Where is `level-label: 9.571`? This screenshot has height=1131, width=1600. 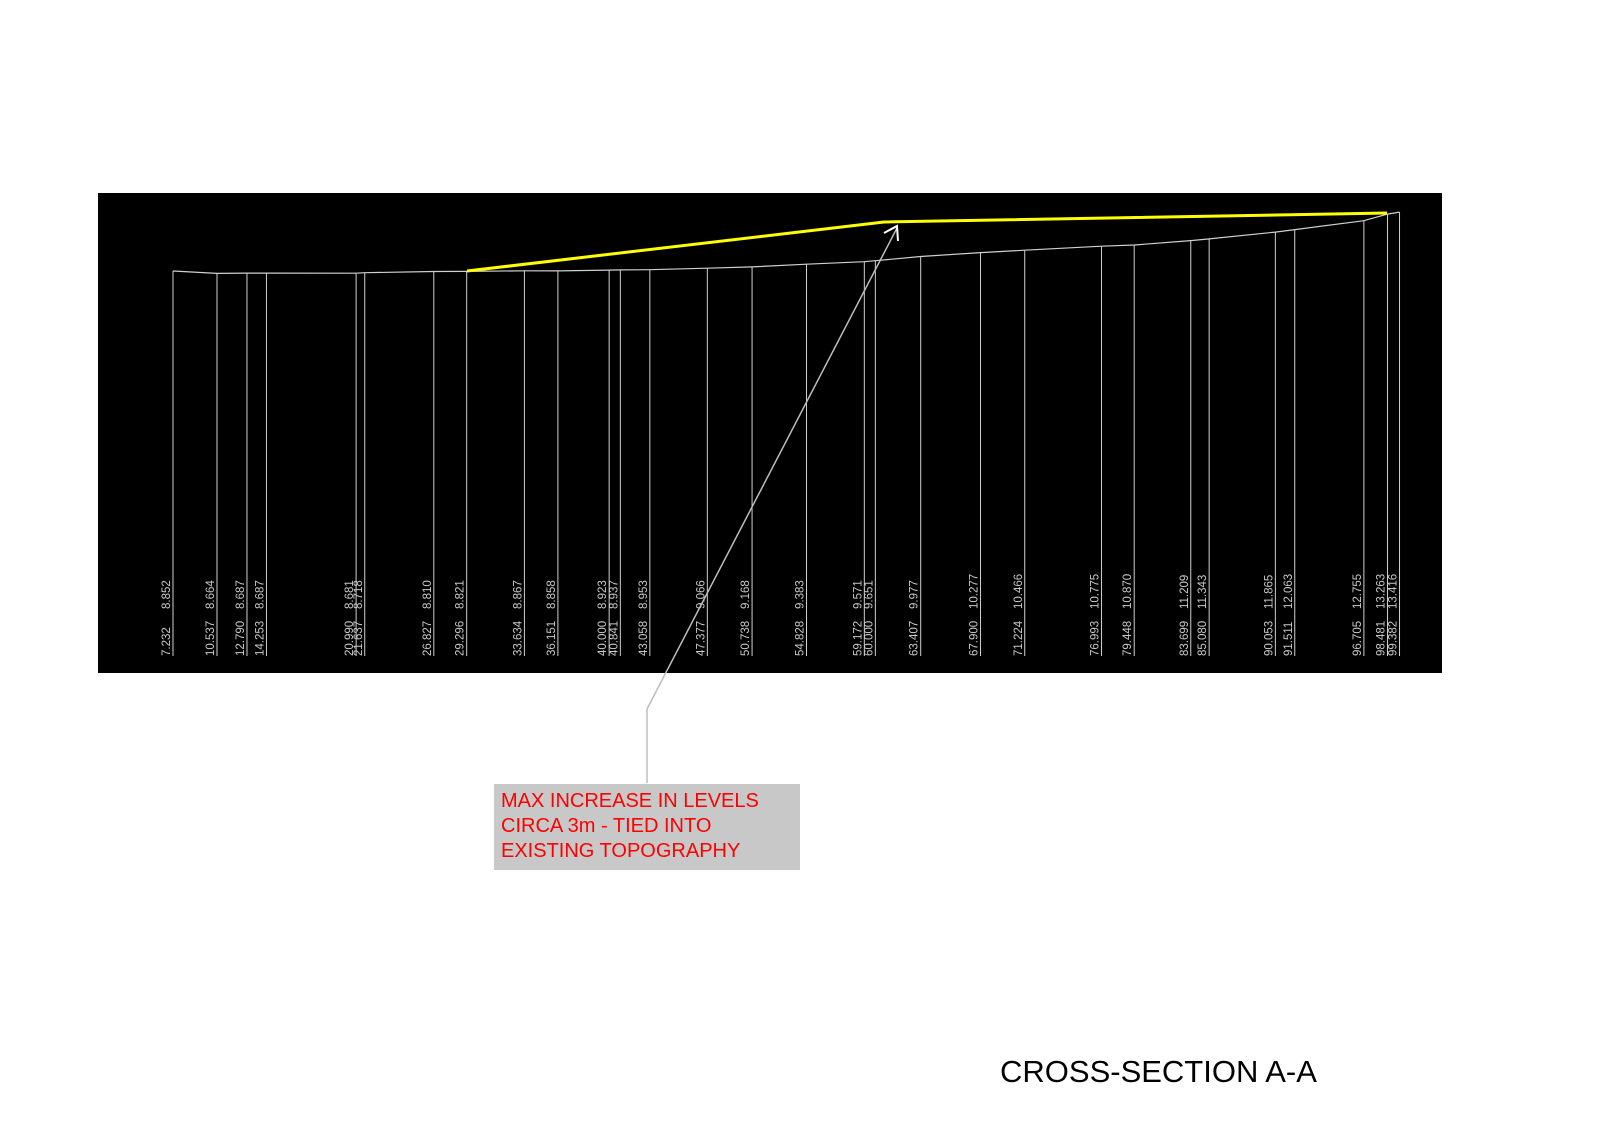 level-label: 9.571 is located at coordinates (858, 594).